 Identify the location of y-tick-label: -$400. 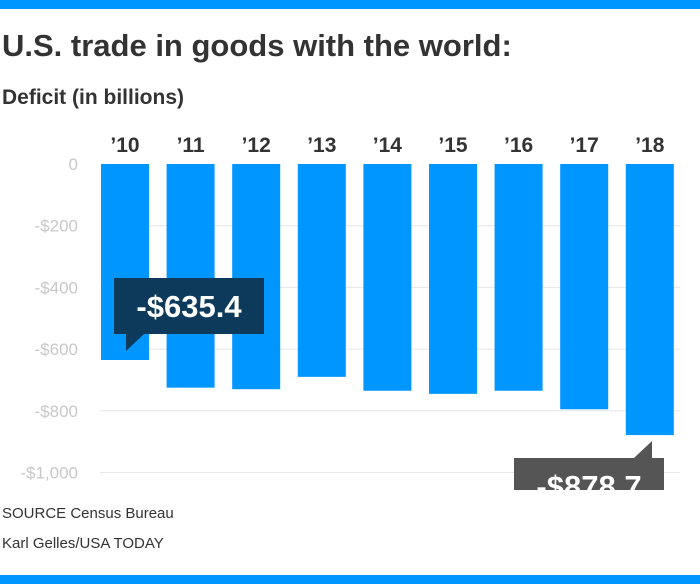
(56, 287).